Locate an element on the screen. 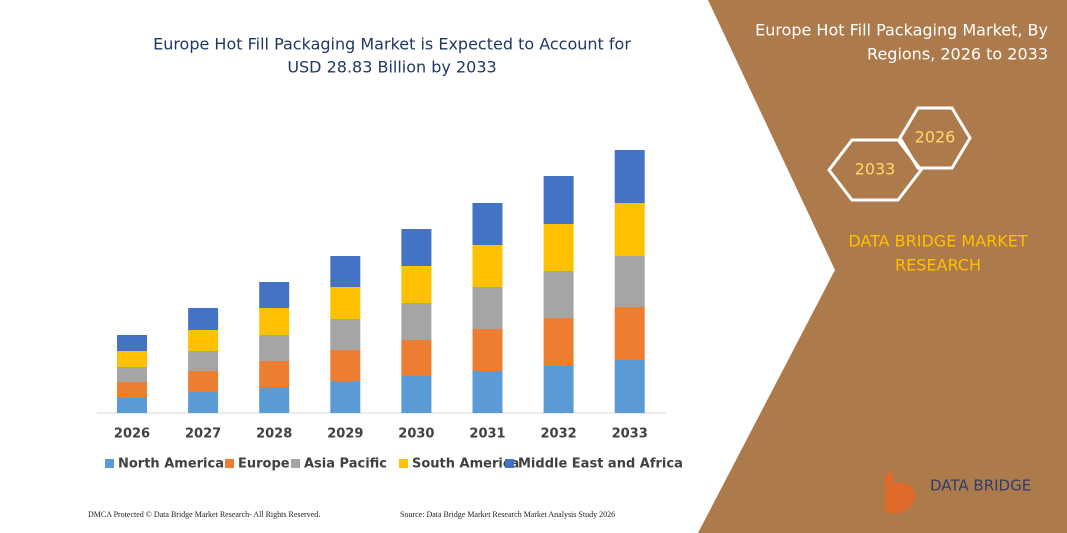  logo-text: DATA BRIDGE is located at coordinates (980, 486).